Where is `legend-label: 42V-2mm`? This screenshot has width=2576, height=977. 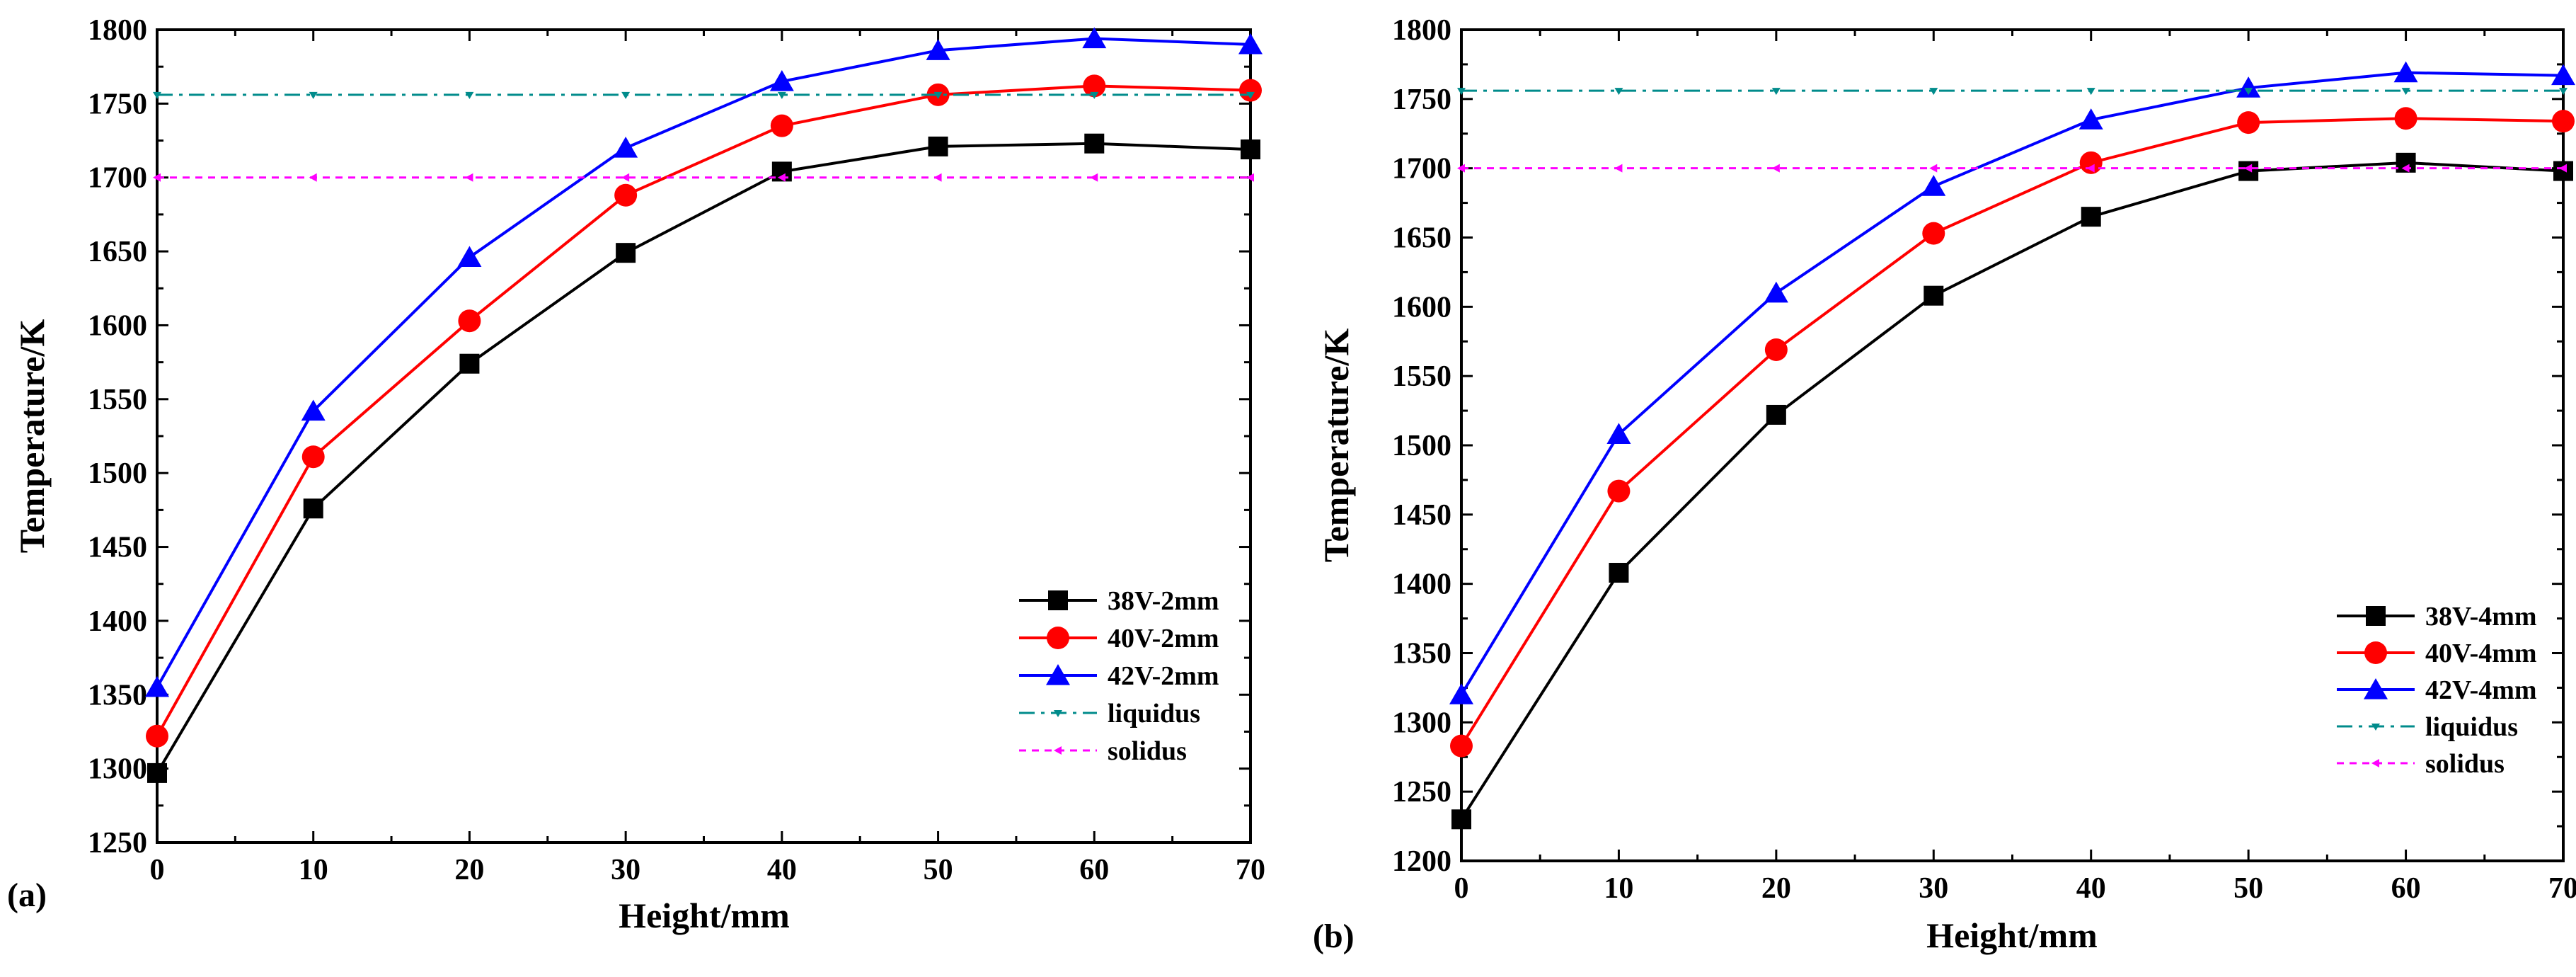
legend-label: 42V-2mm is located at coordinates (1163, 676).